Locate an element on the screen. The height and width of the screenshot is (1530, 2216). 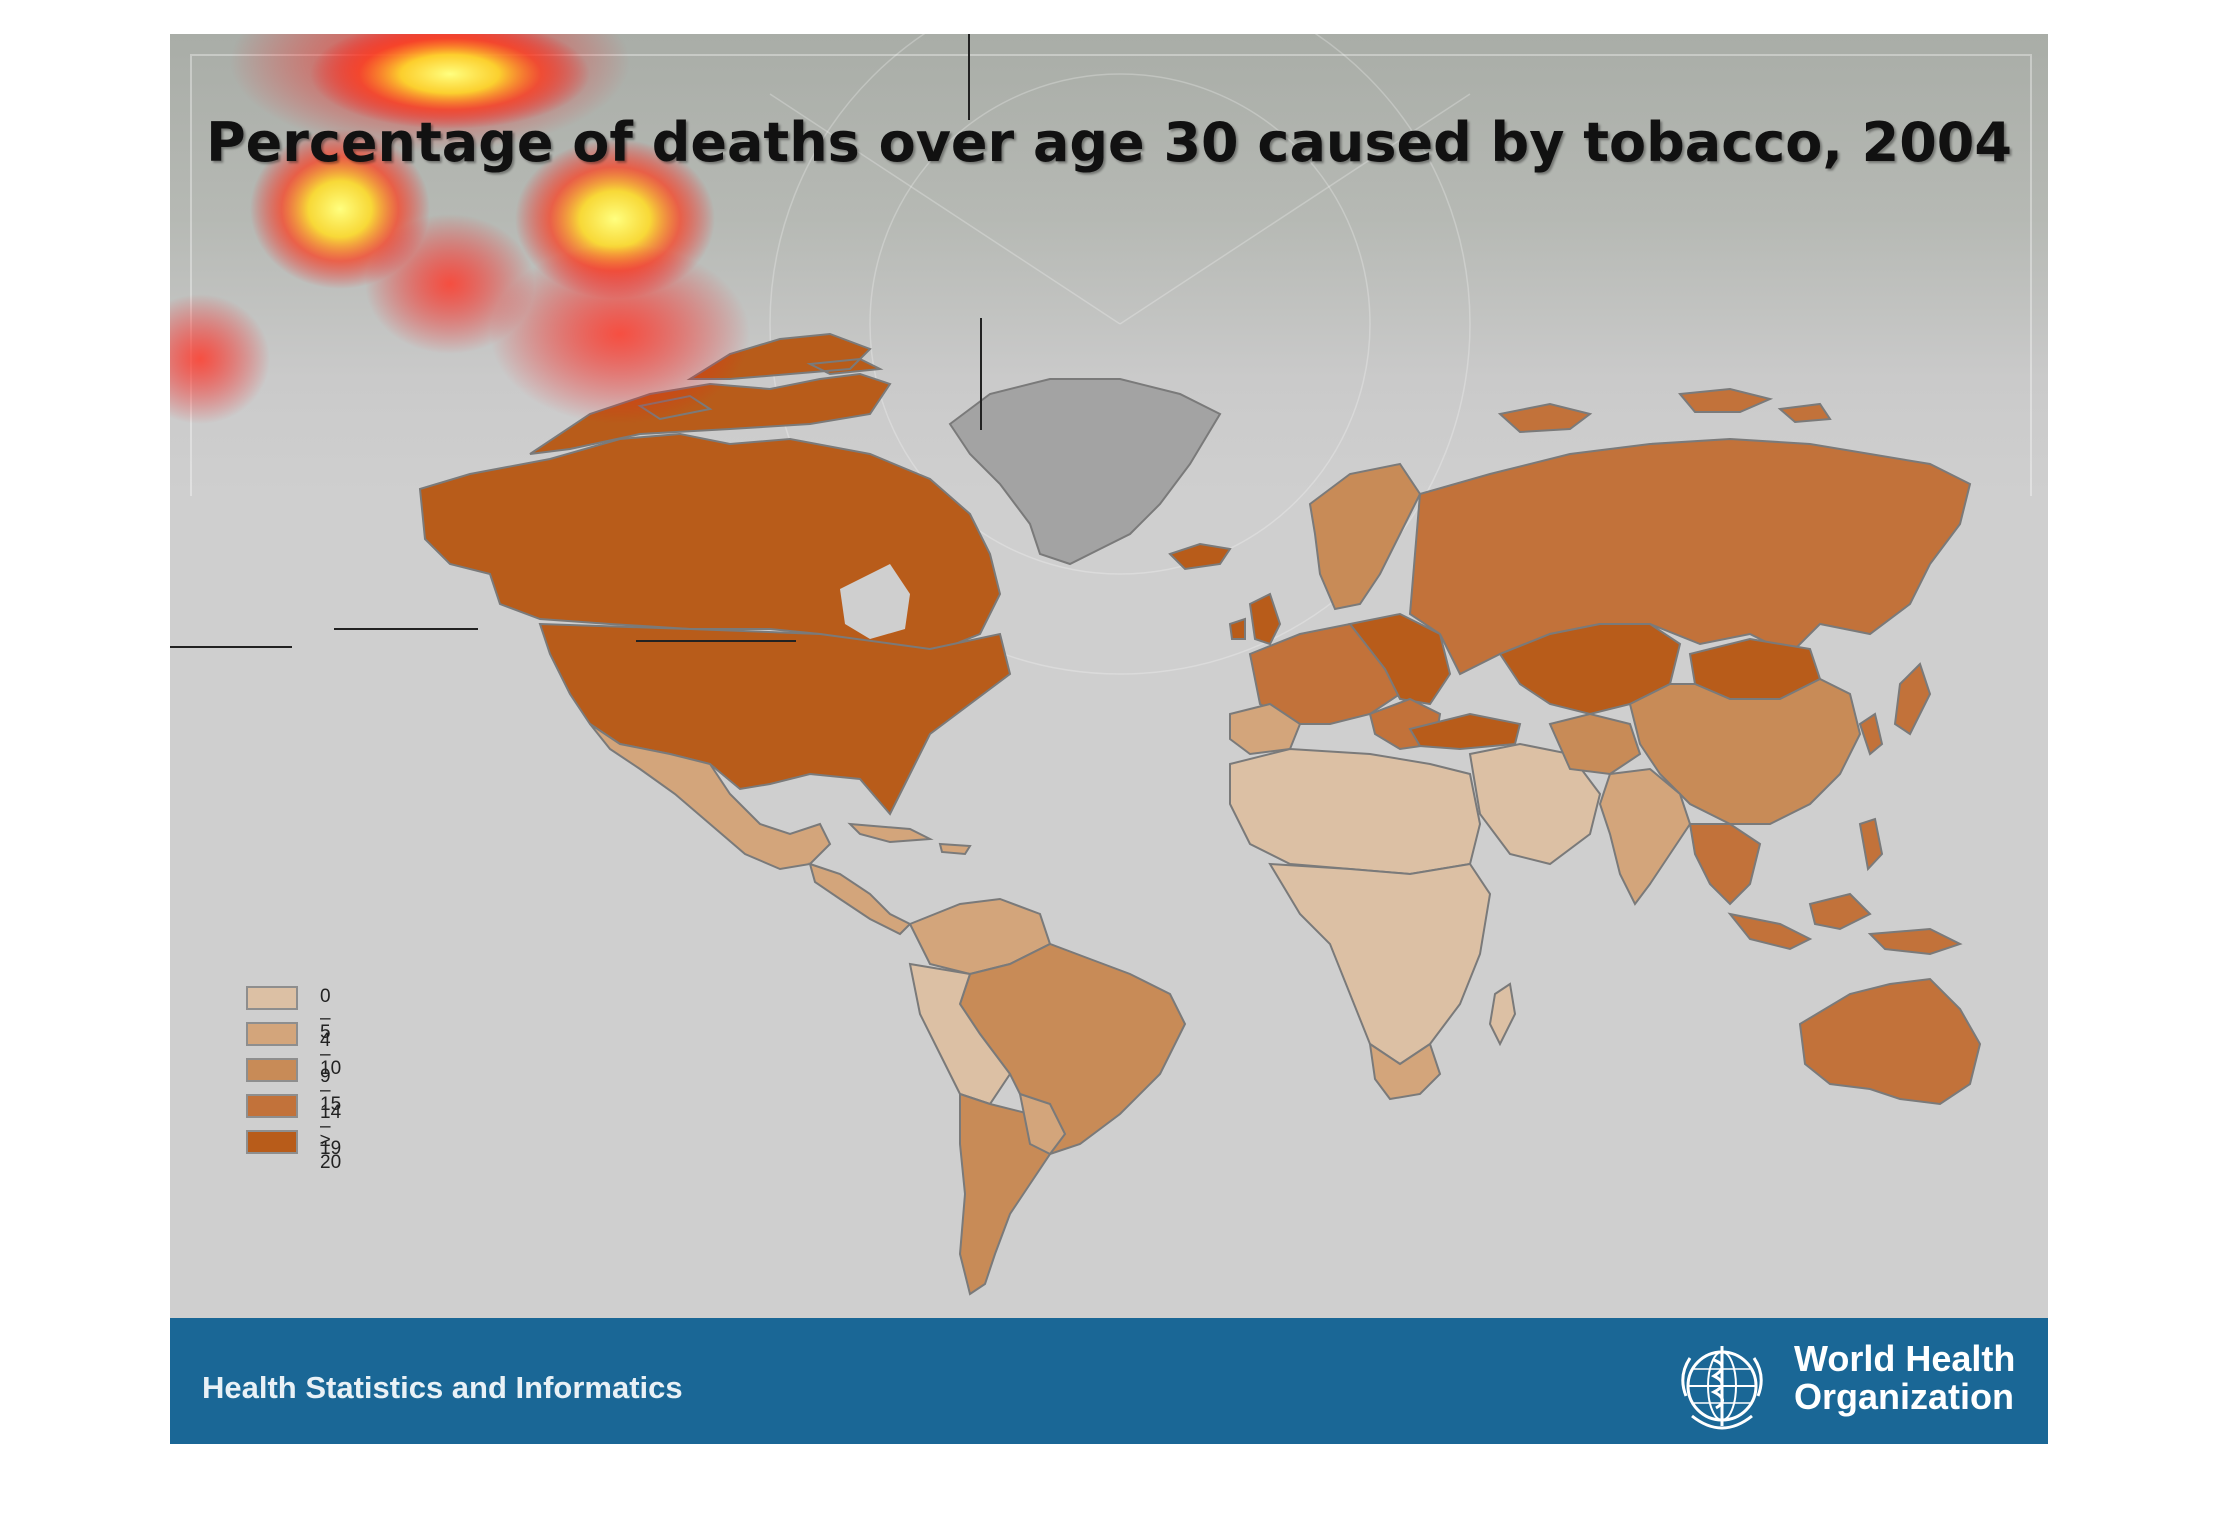
graticule is located at coordinates (1120, 354).